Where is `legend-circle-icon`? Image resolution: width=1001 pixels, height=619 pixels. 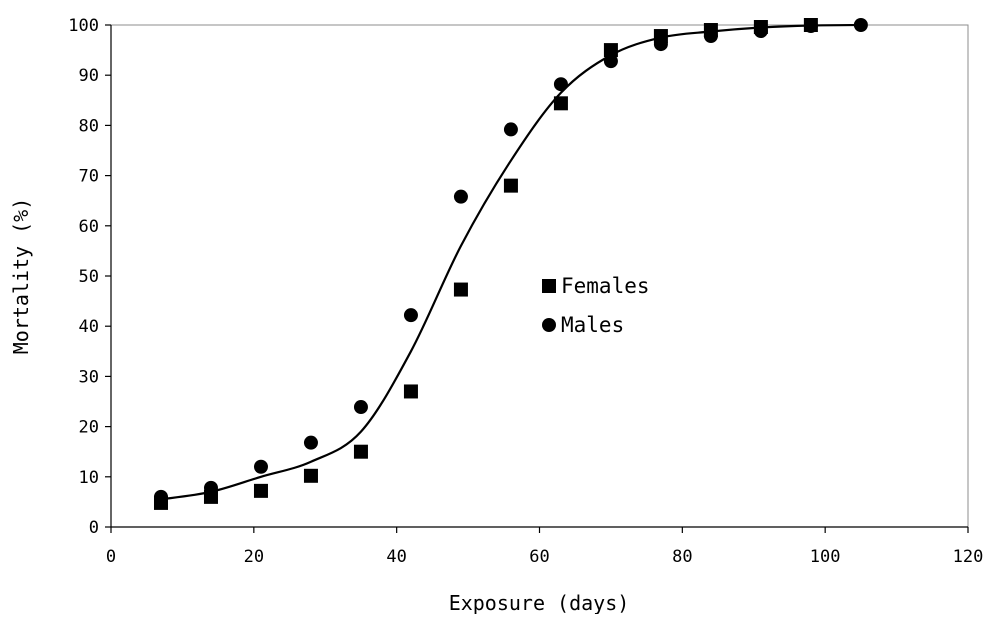
legend-circle-icon is located at coordinates (549, 325).